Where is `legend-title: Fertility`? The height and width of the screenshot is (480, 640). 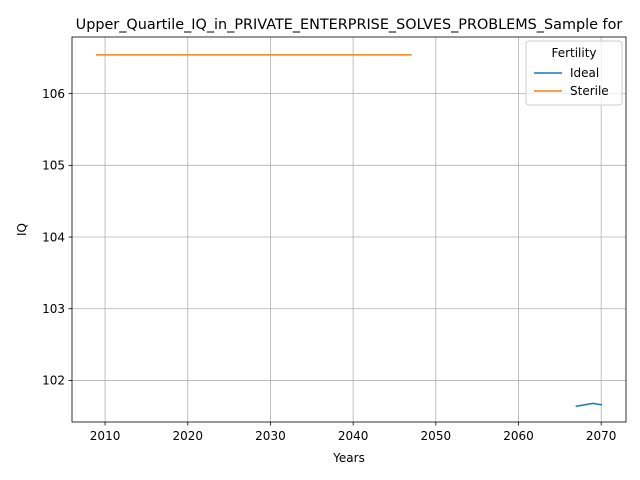 legend-title: Fertility is located at coordinates (573, 53).